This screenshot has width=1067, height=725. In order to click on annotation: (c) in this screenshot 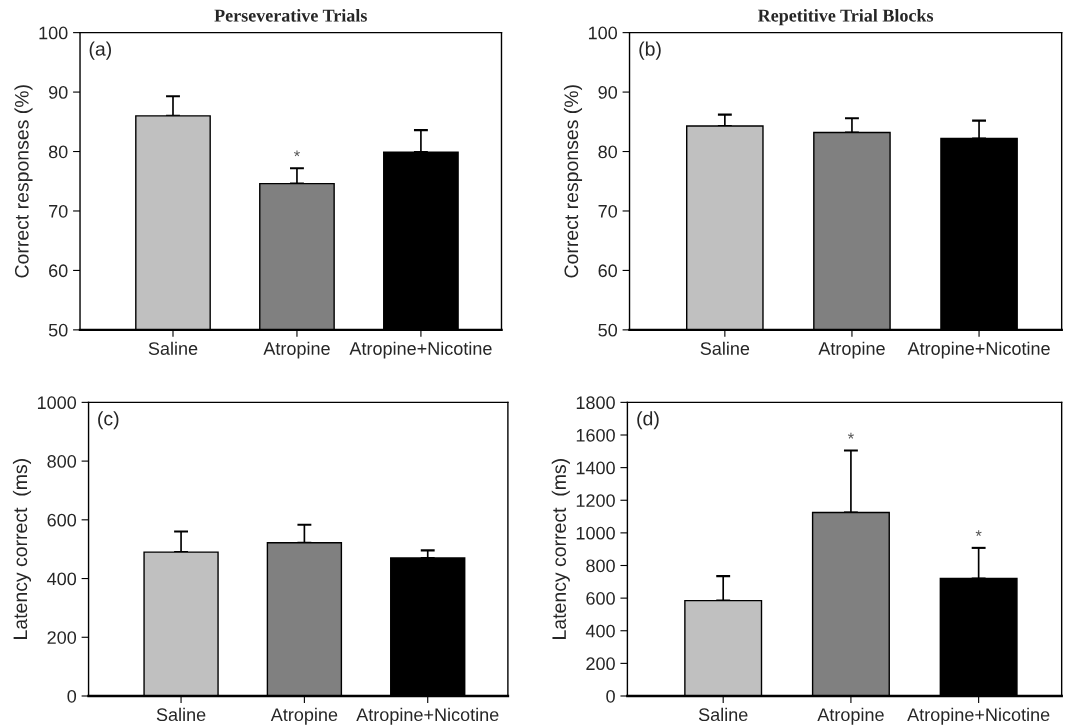, I will do `click(108, 420)`.